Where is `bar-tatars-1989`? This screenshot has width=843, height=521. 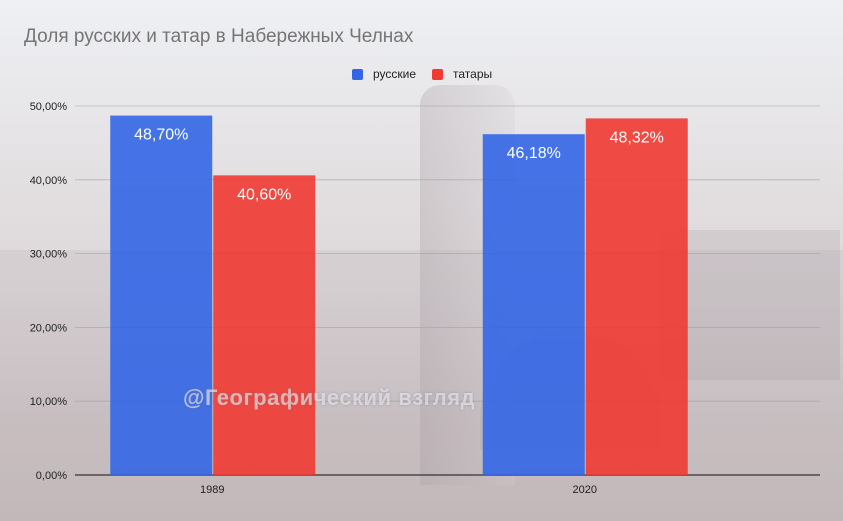 bar-tatars-1989 is located at coordinates (264, 325).